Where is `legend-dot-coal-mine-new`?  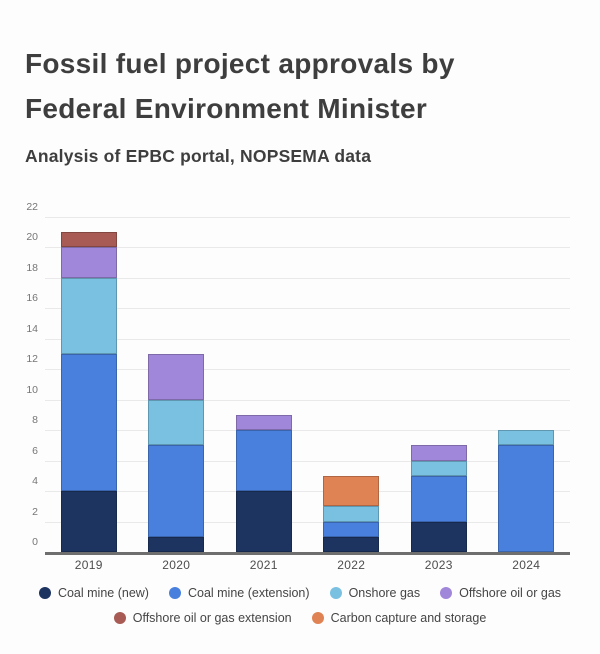
legend-dot-coal-mine-new is located at coordinates (44, 593).